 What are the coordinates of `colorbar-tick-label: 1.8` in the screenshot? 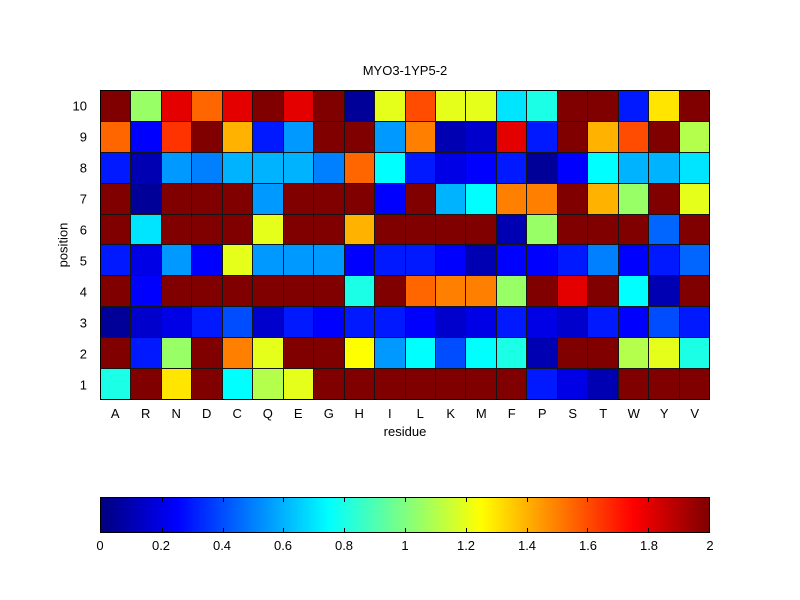 It's located at (649, 545).